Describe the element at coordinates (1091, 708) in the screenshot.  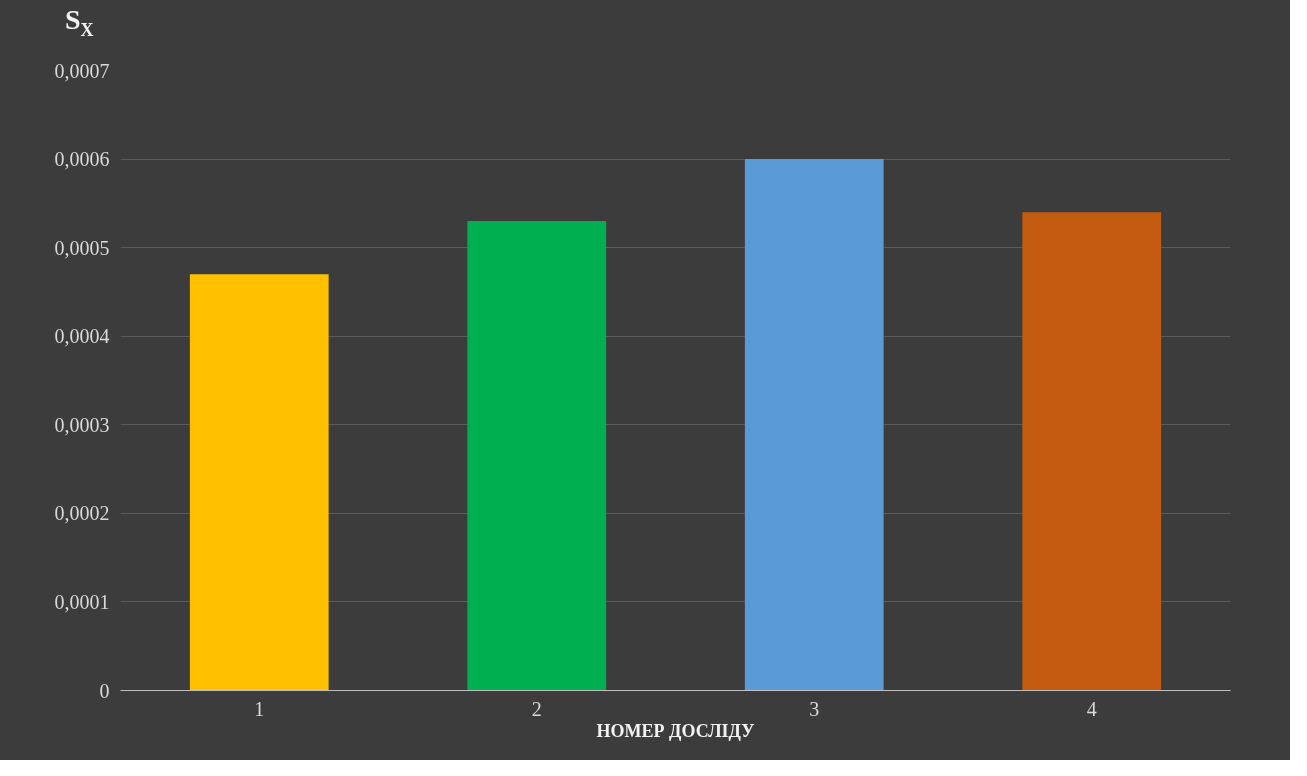
I see `x-tick-label: 4` at that location.